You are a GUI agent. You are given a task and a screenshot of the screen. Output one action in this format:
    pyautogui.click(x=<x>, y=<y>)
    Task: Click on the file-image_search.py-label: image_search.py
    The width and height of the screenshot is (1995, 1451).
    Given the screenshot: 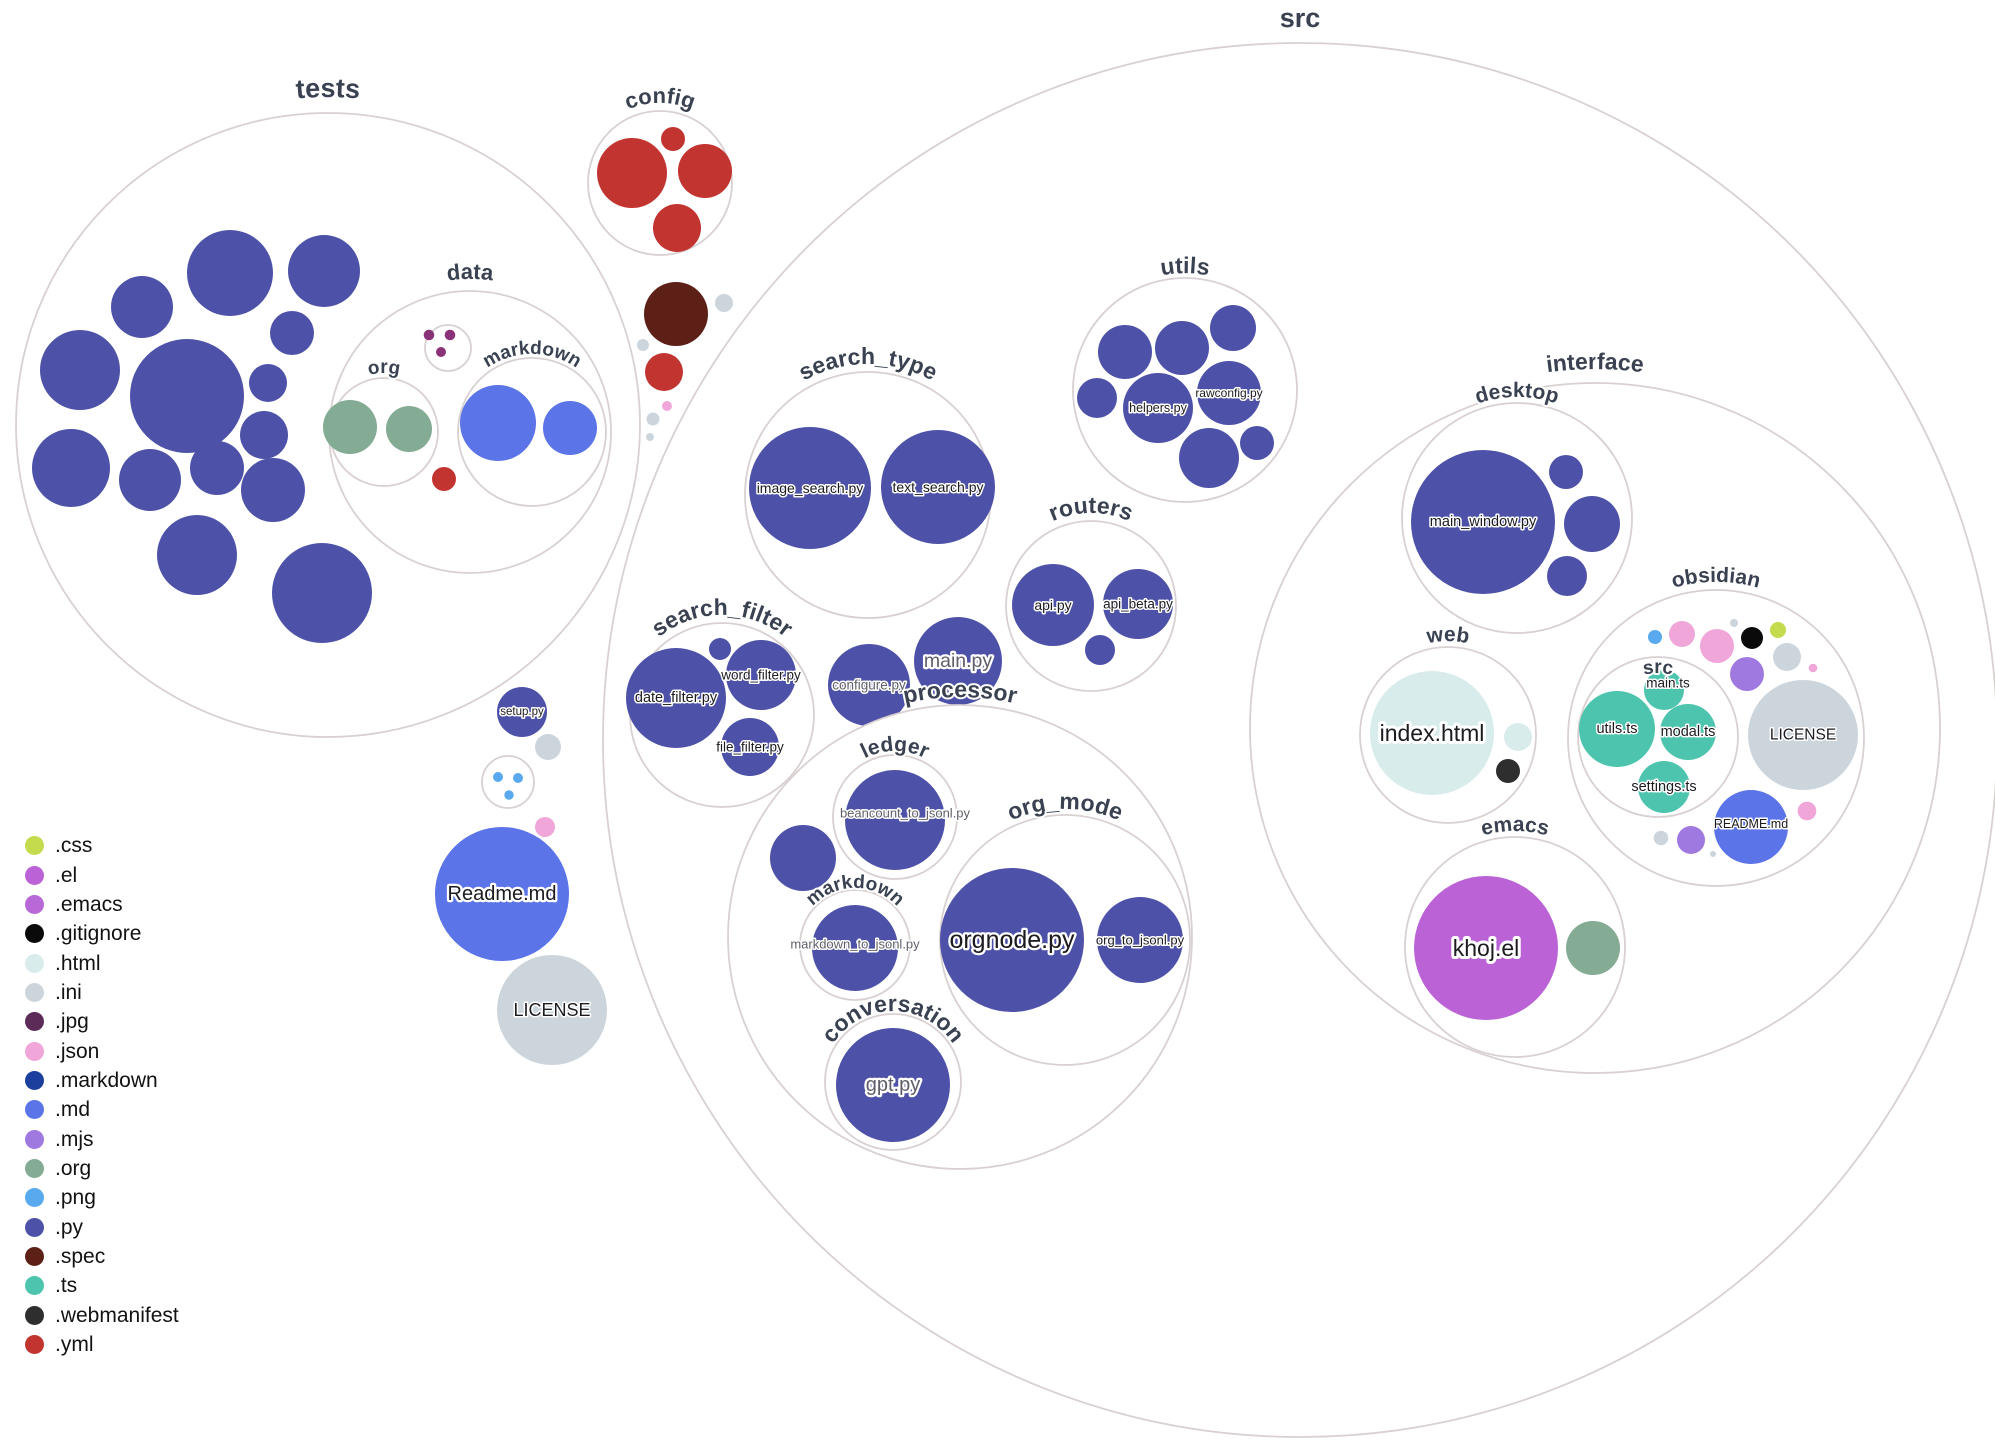 What is the action you would take?
    pyautogui.click(x=810, y=488)
    